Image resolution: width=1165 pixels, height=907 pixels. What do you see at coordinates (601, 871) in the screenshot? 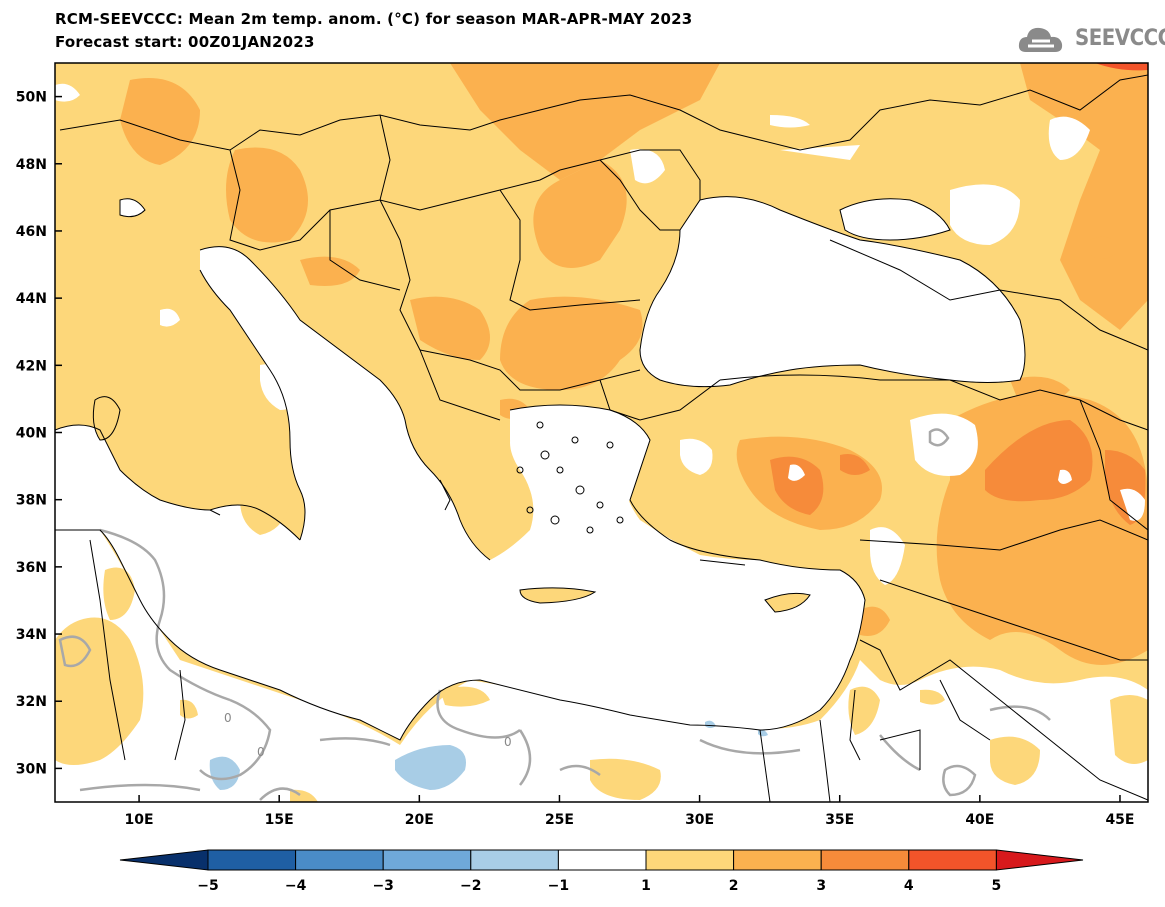
I see `colorbar: −5 −4 −3 −2 −1 1 2 3 4 5` at bounding box center [601, 871].